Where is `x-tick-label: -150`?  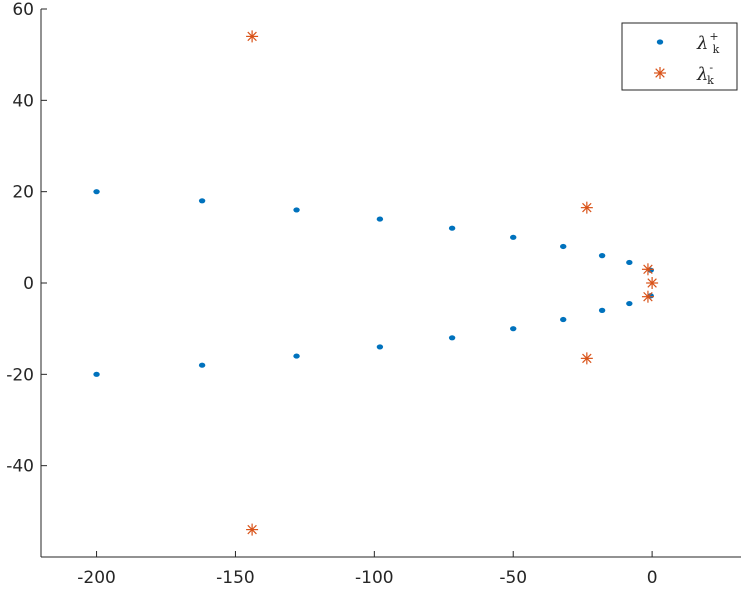 x-tick-label: -150 is located at coordinates (235, 578).